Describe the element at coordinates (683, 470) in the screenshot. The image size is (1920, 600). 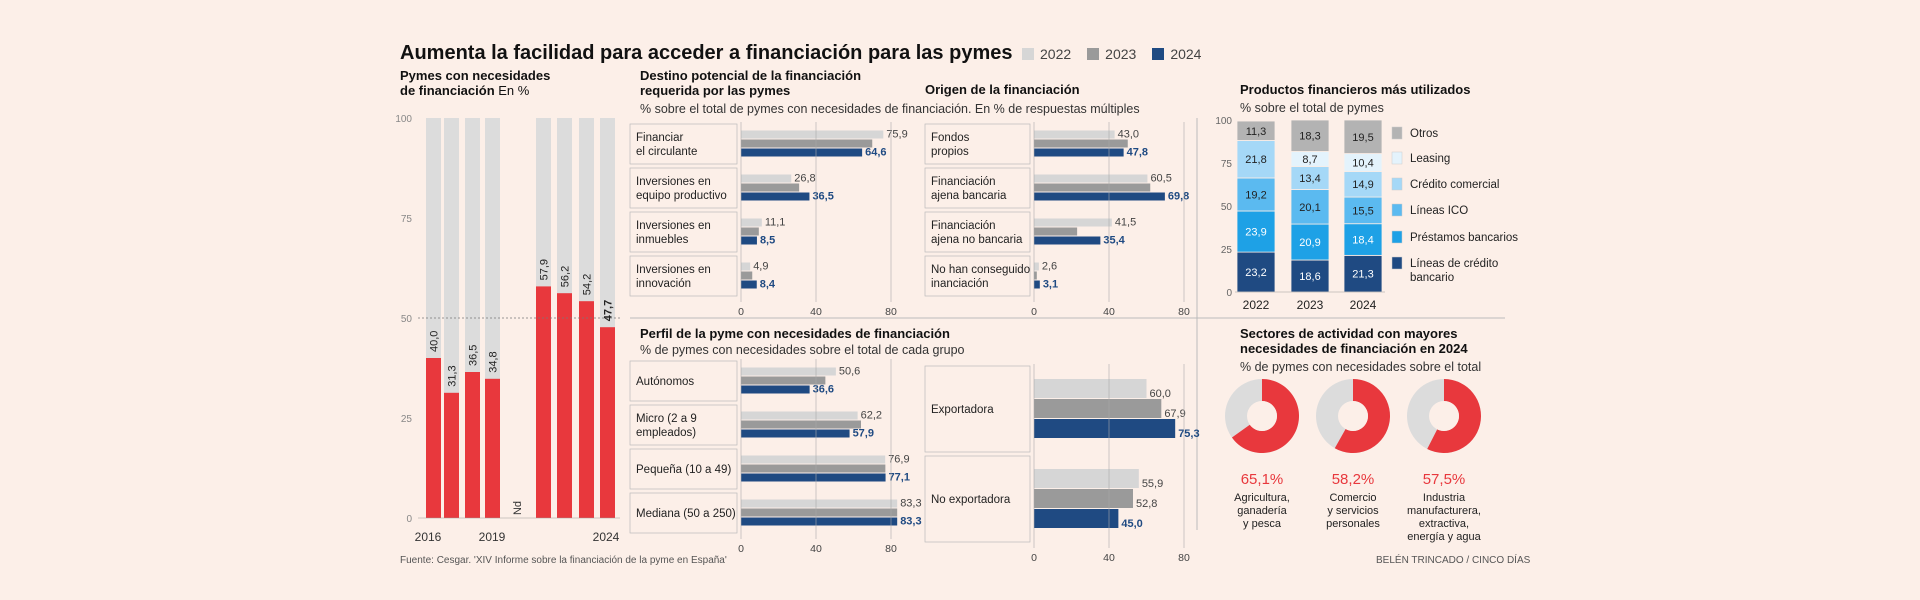
I see `perfil-row-label: Pequeña (10 a 49)` at that location.